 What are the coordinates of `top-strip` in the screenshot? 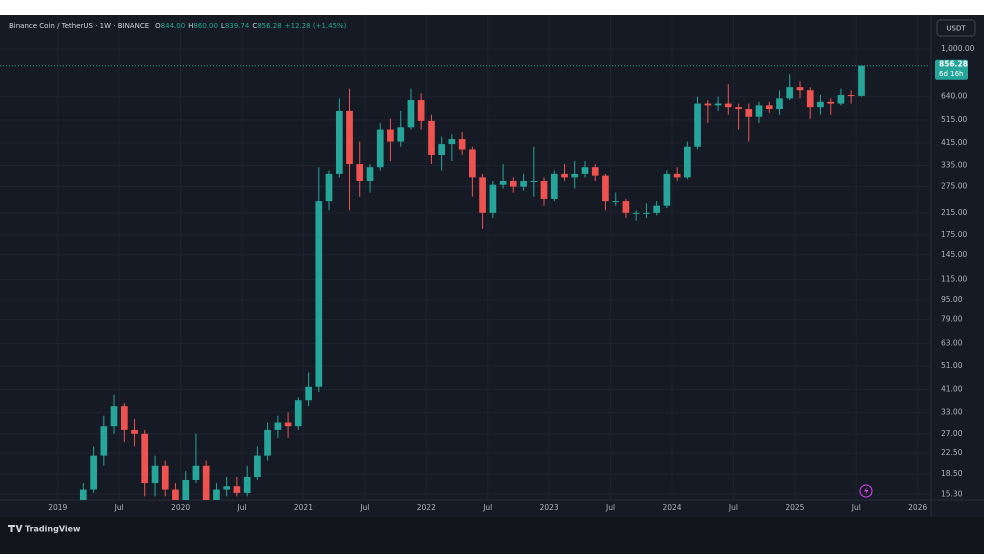 It's located at (492, 7).